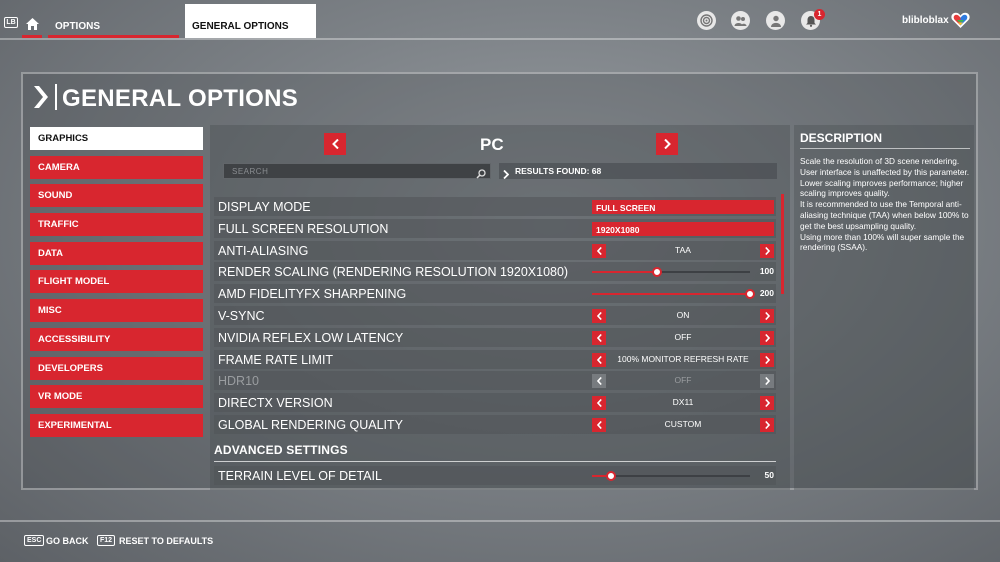 The width and height of the screenshot is (1000, 562). Describe the element at coordinates (740, 20) in the screenshot. I see `friends-button` at that location.